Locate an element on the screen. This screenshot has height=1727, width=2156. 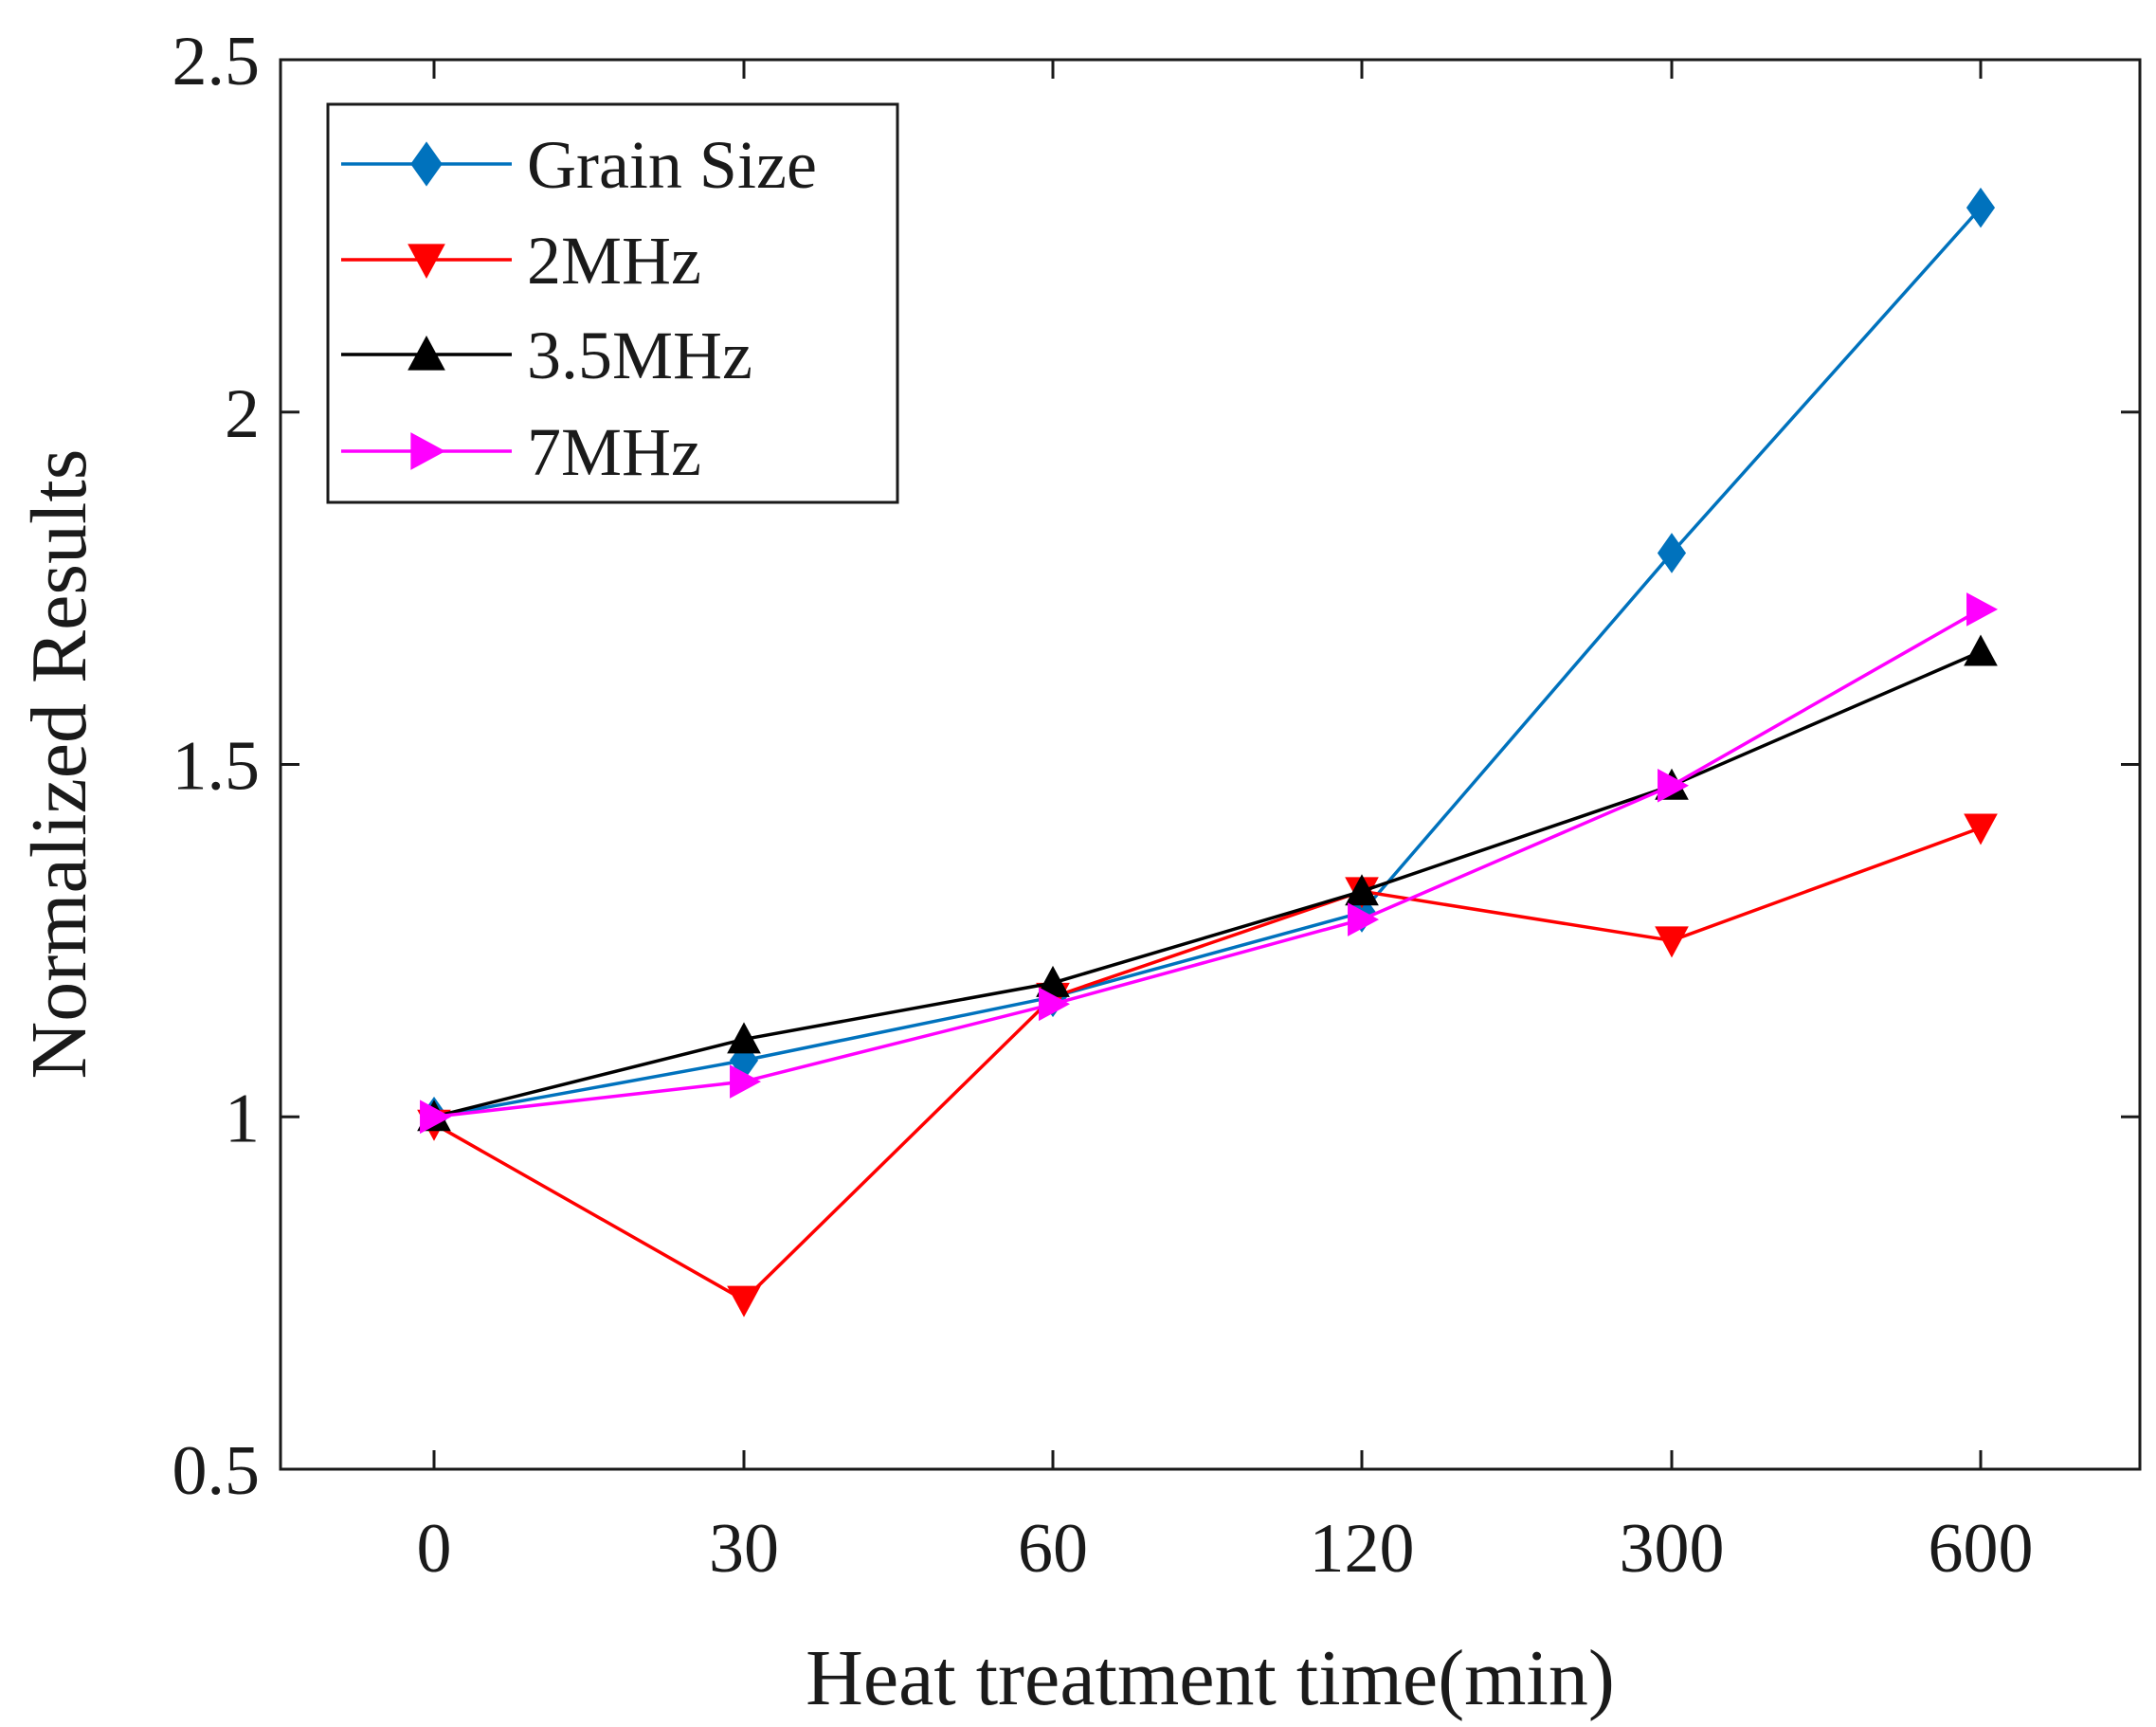
x-tick-label: 600 is located at coordinates (1982, 1549).